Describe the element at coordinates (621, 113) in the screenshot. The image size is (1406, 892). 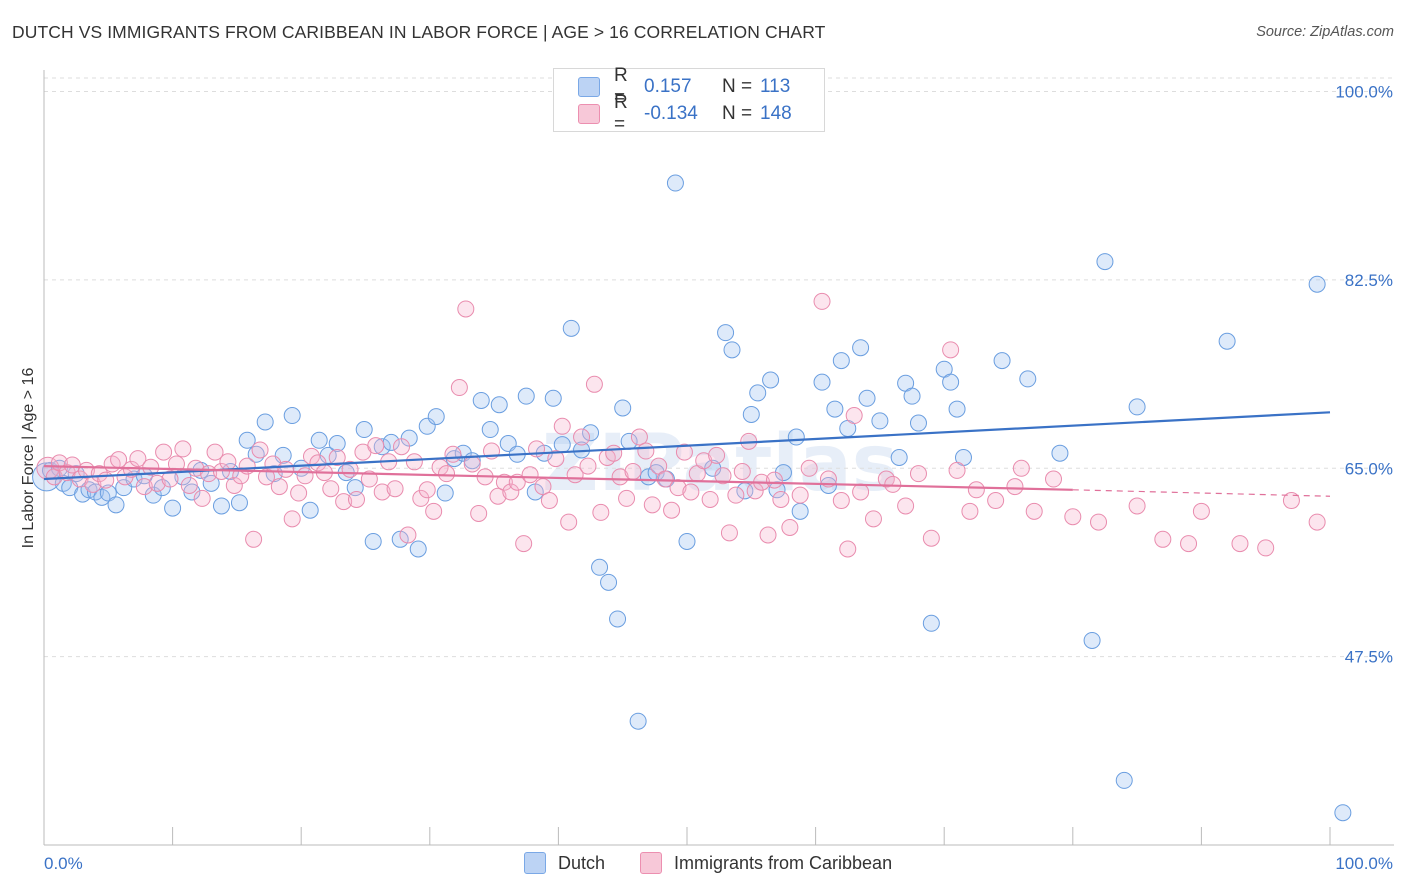
I see `legend-r-label: R =` at that location.